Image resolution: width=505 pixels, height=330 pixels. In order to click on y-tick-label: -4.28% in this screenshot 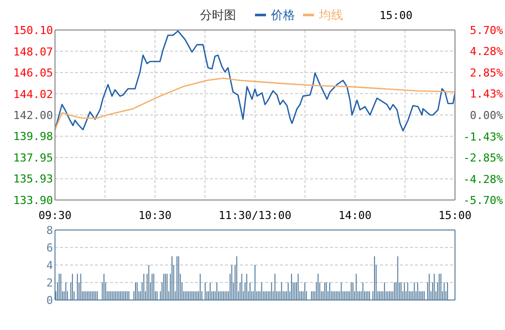, I will do `click(483, 179)`.